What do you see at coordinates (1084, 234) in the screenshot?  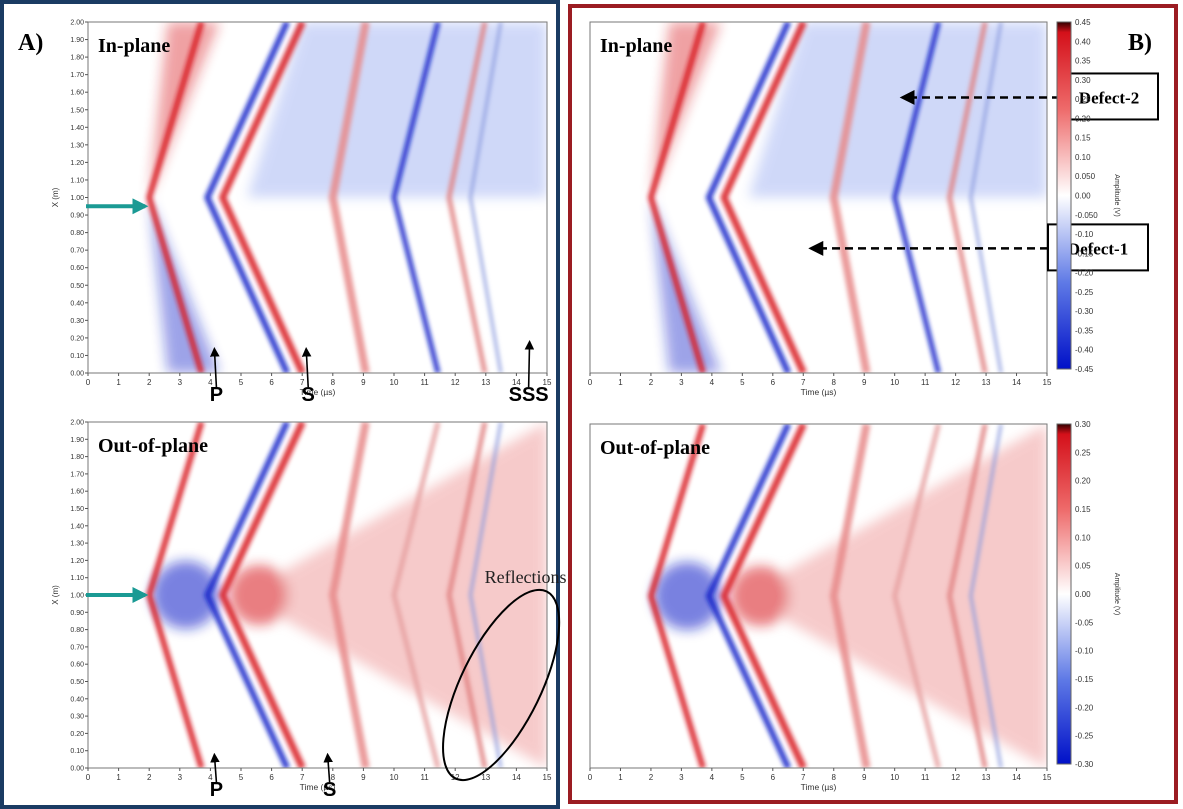 I see `colorbar-tick-label: -0.10` at bounding box center [1084, 234].